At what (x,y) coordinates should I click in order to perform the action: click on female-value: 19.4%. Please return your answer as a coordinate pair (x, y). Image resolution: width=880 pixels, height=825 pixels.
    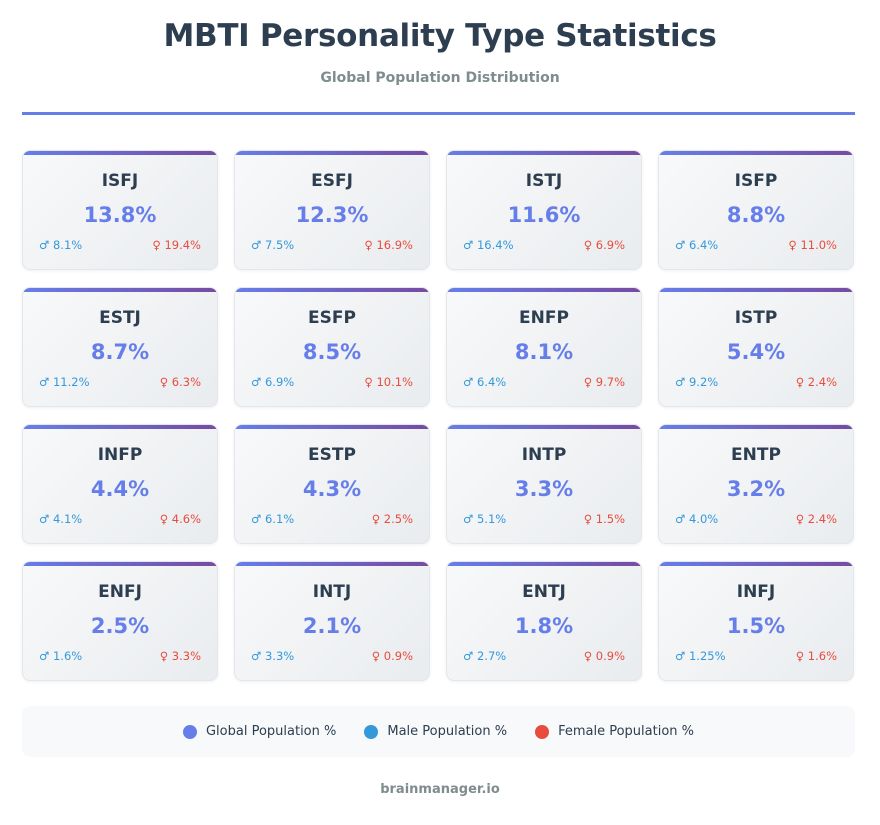
    Looking at the image, I should click on (182, 245).